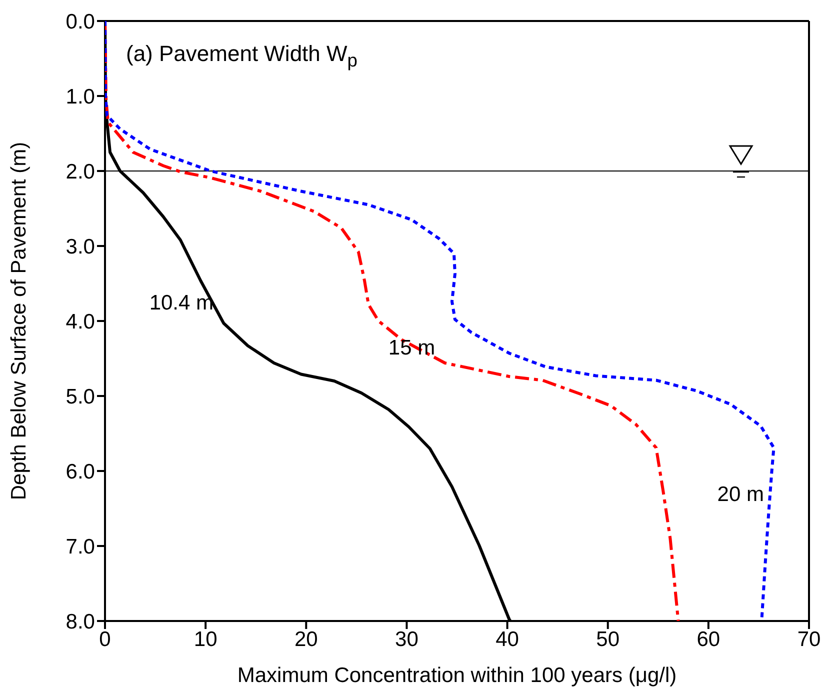 This screenshot has height=698, width=828. What do you see at coordinates (406, 639) in the screenshot?
I see `x-tick-label: 30` at bounding box center [406, 639].